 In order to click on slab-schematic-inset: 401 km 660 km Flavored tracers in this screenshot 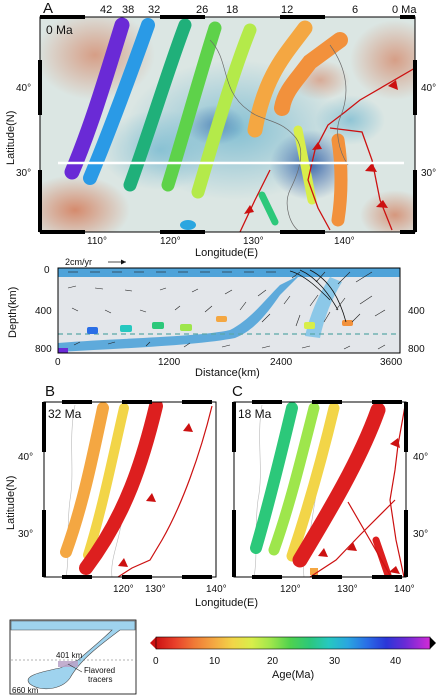, I will do `click(73, 657)`.